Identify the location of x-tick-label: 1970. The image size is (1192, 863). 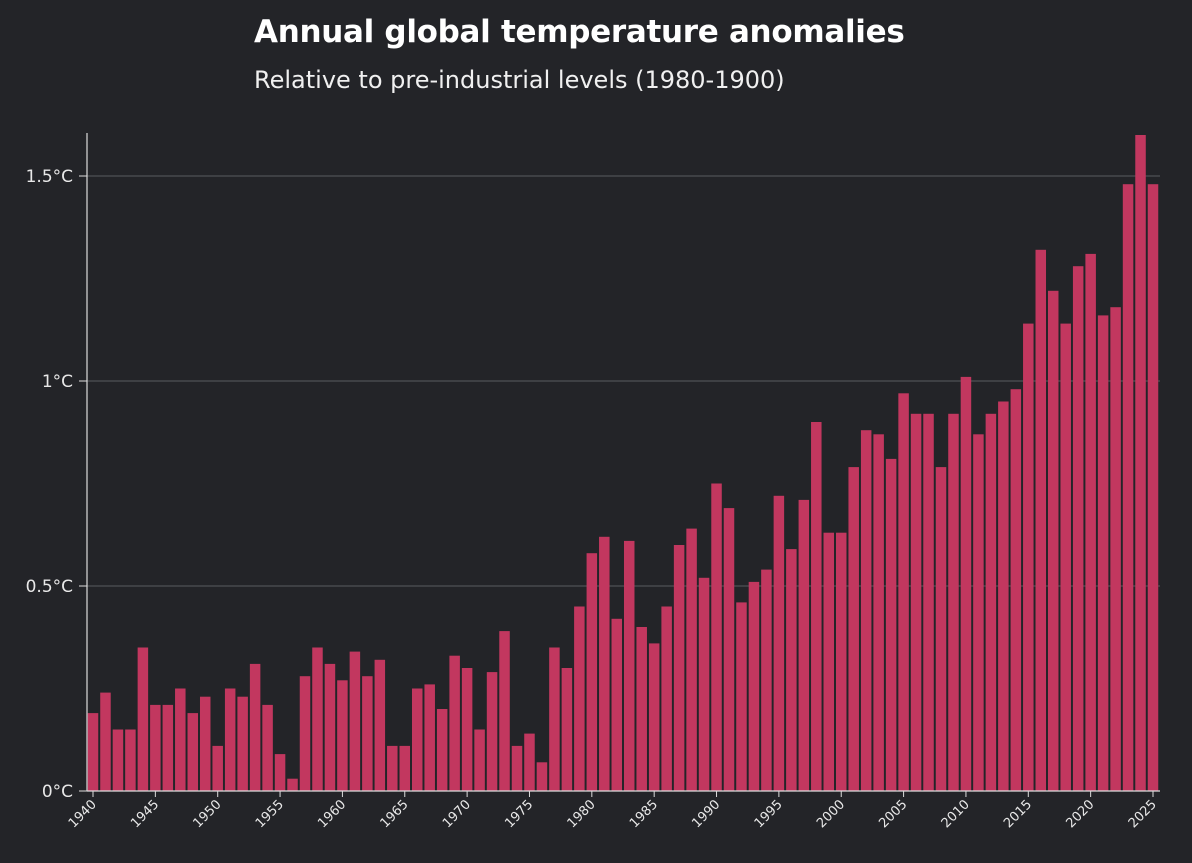
(457, 814).